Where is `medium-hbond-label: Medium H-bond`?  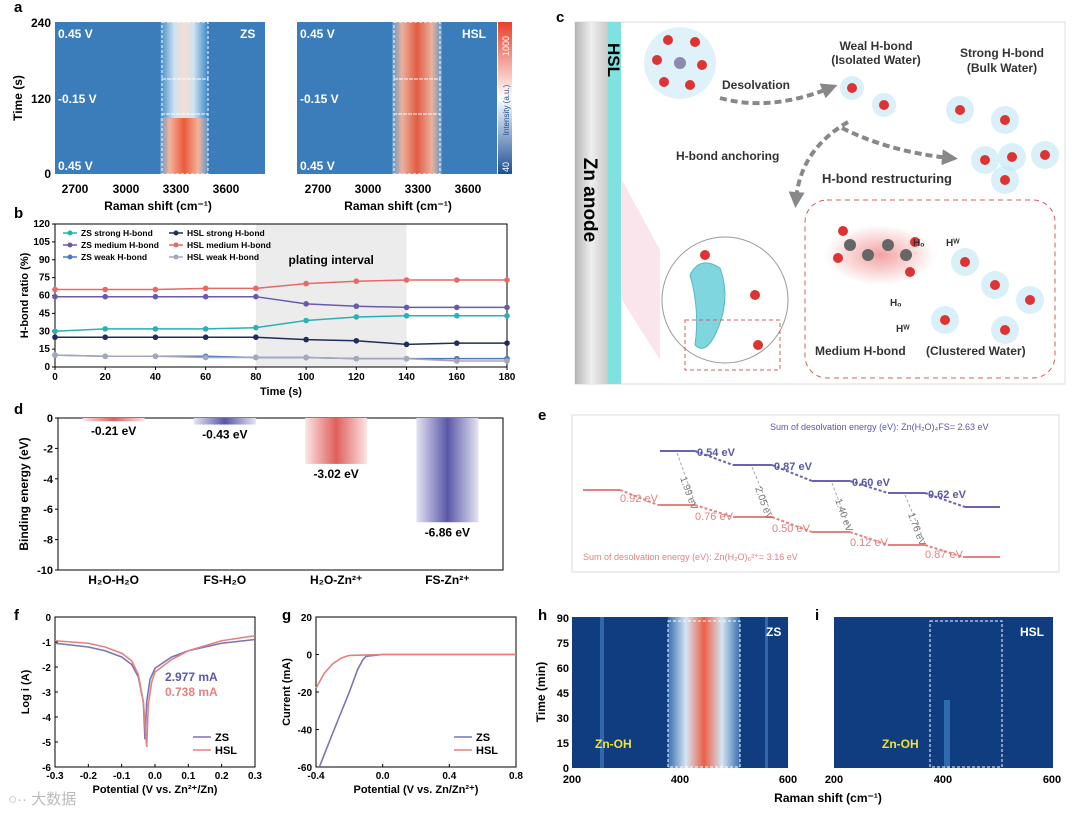 medium-hbond-label: Medium H-bond is located at coordinates (860, 351).